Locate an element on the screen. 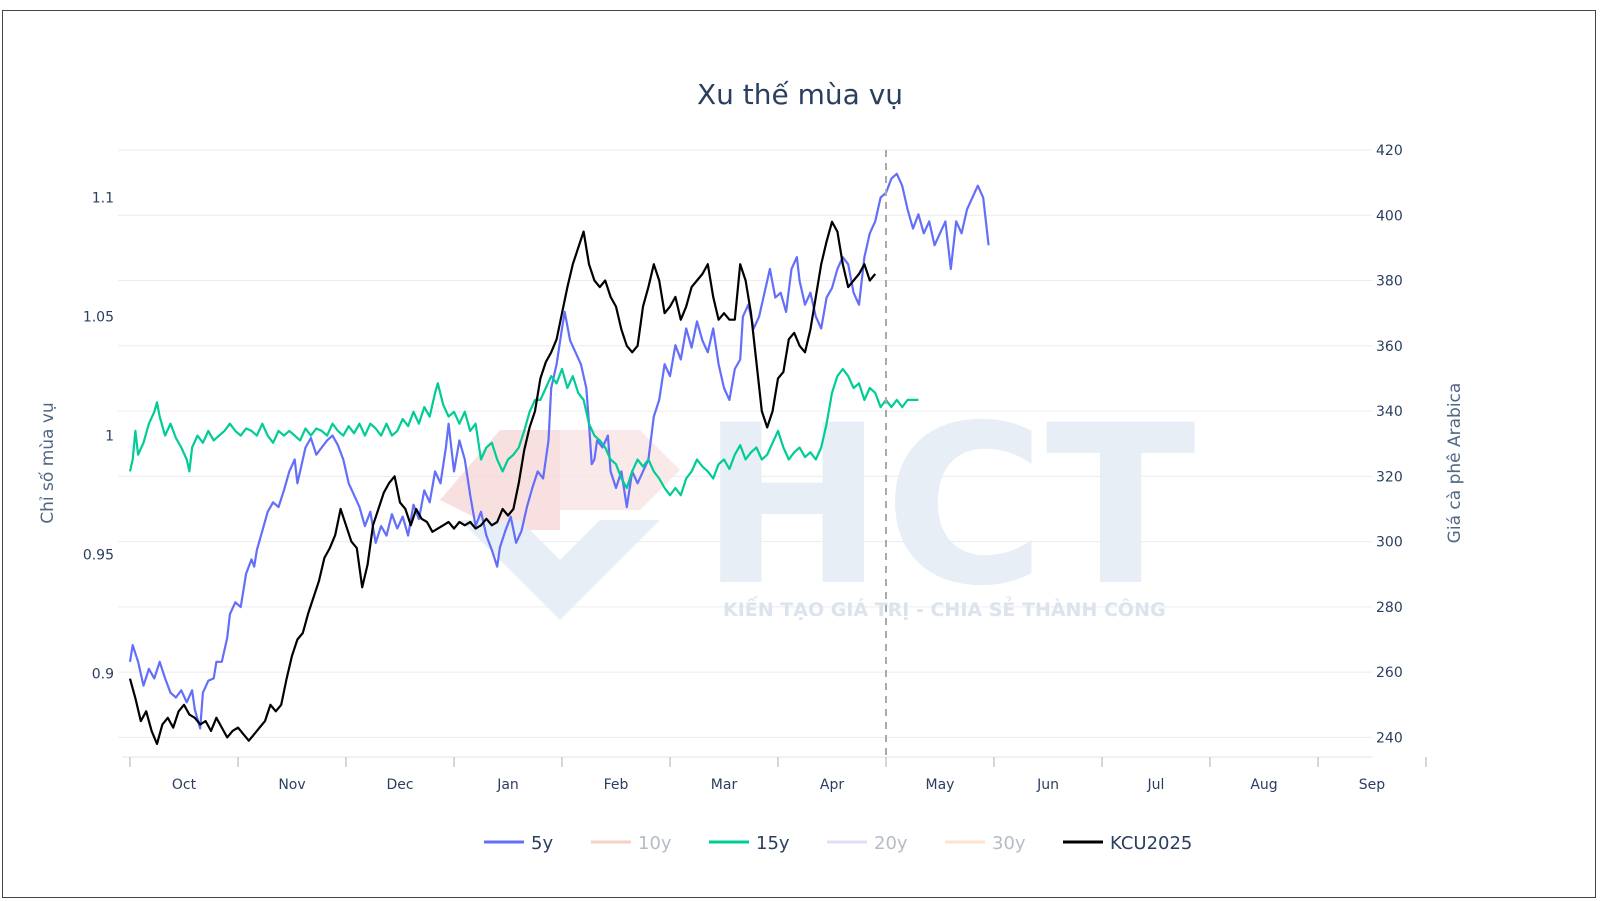  watermark-logo-text: HCT is located at coordinates (948, 506).